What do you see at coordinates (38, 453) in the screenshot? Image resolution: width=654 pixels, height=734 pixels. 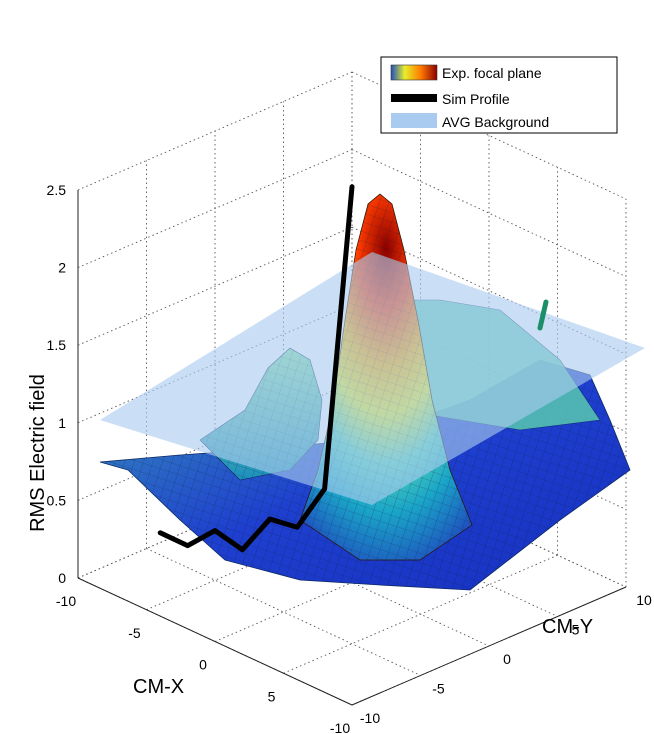 I see `z-axis-label: RMS Electric field` at bounding box center [38, 453].